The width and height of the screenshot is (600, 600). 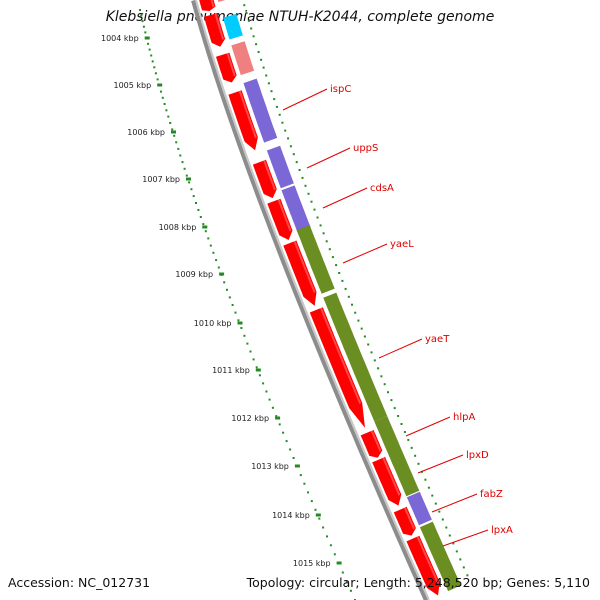 What do you see at coordinates (340, 89) in the screenshot?
I see `gene-label-ispC: ispC` at bounding box center [340, 89].